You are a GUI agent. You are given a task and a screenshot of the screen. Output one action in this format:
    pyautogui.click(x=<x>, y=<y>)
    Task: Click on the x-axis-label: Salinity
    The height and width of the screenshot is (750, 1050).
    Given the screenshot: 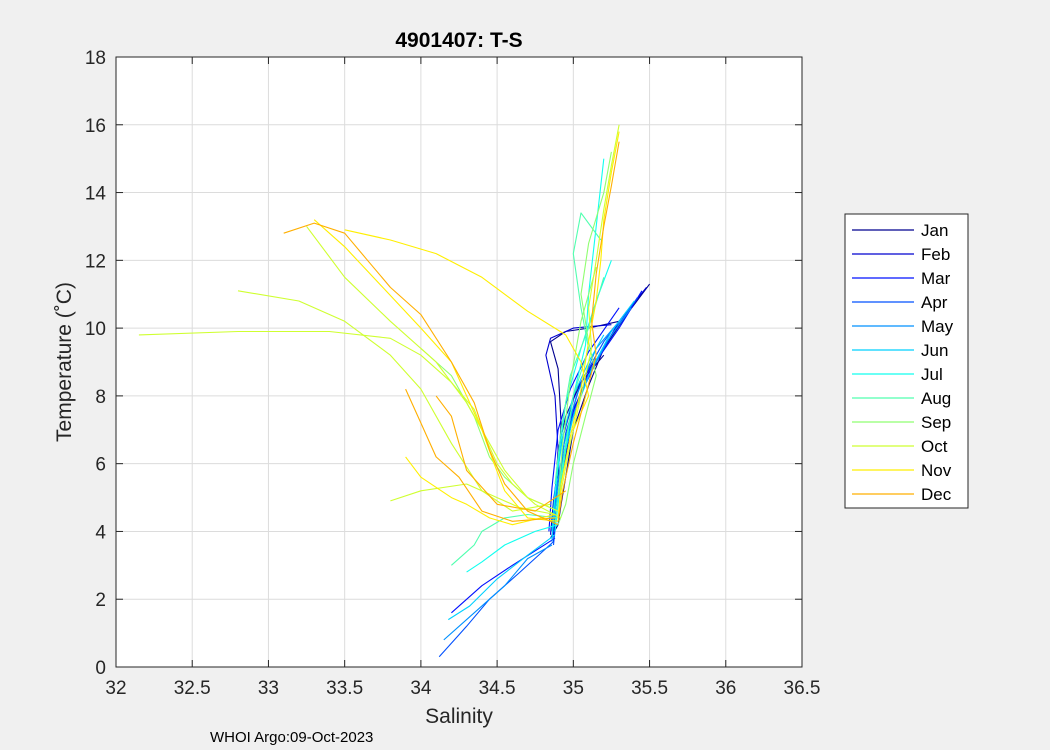 What is the action you would take?
    pyautogui.click(x=459, y=716)
    